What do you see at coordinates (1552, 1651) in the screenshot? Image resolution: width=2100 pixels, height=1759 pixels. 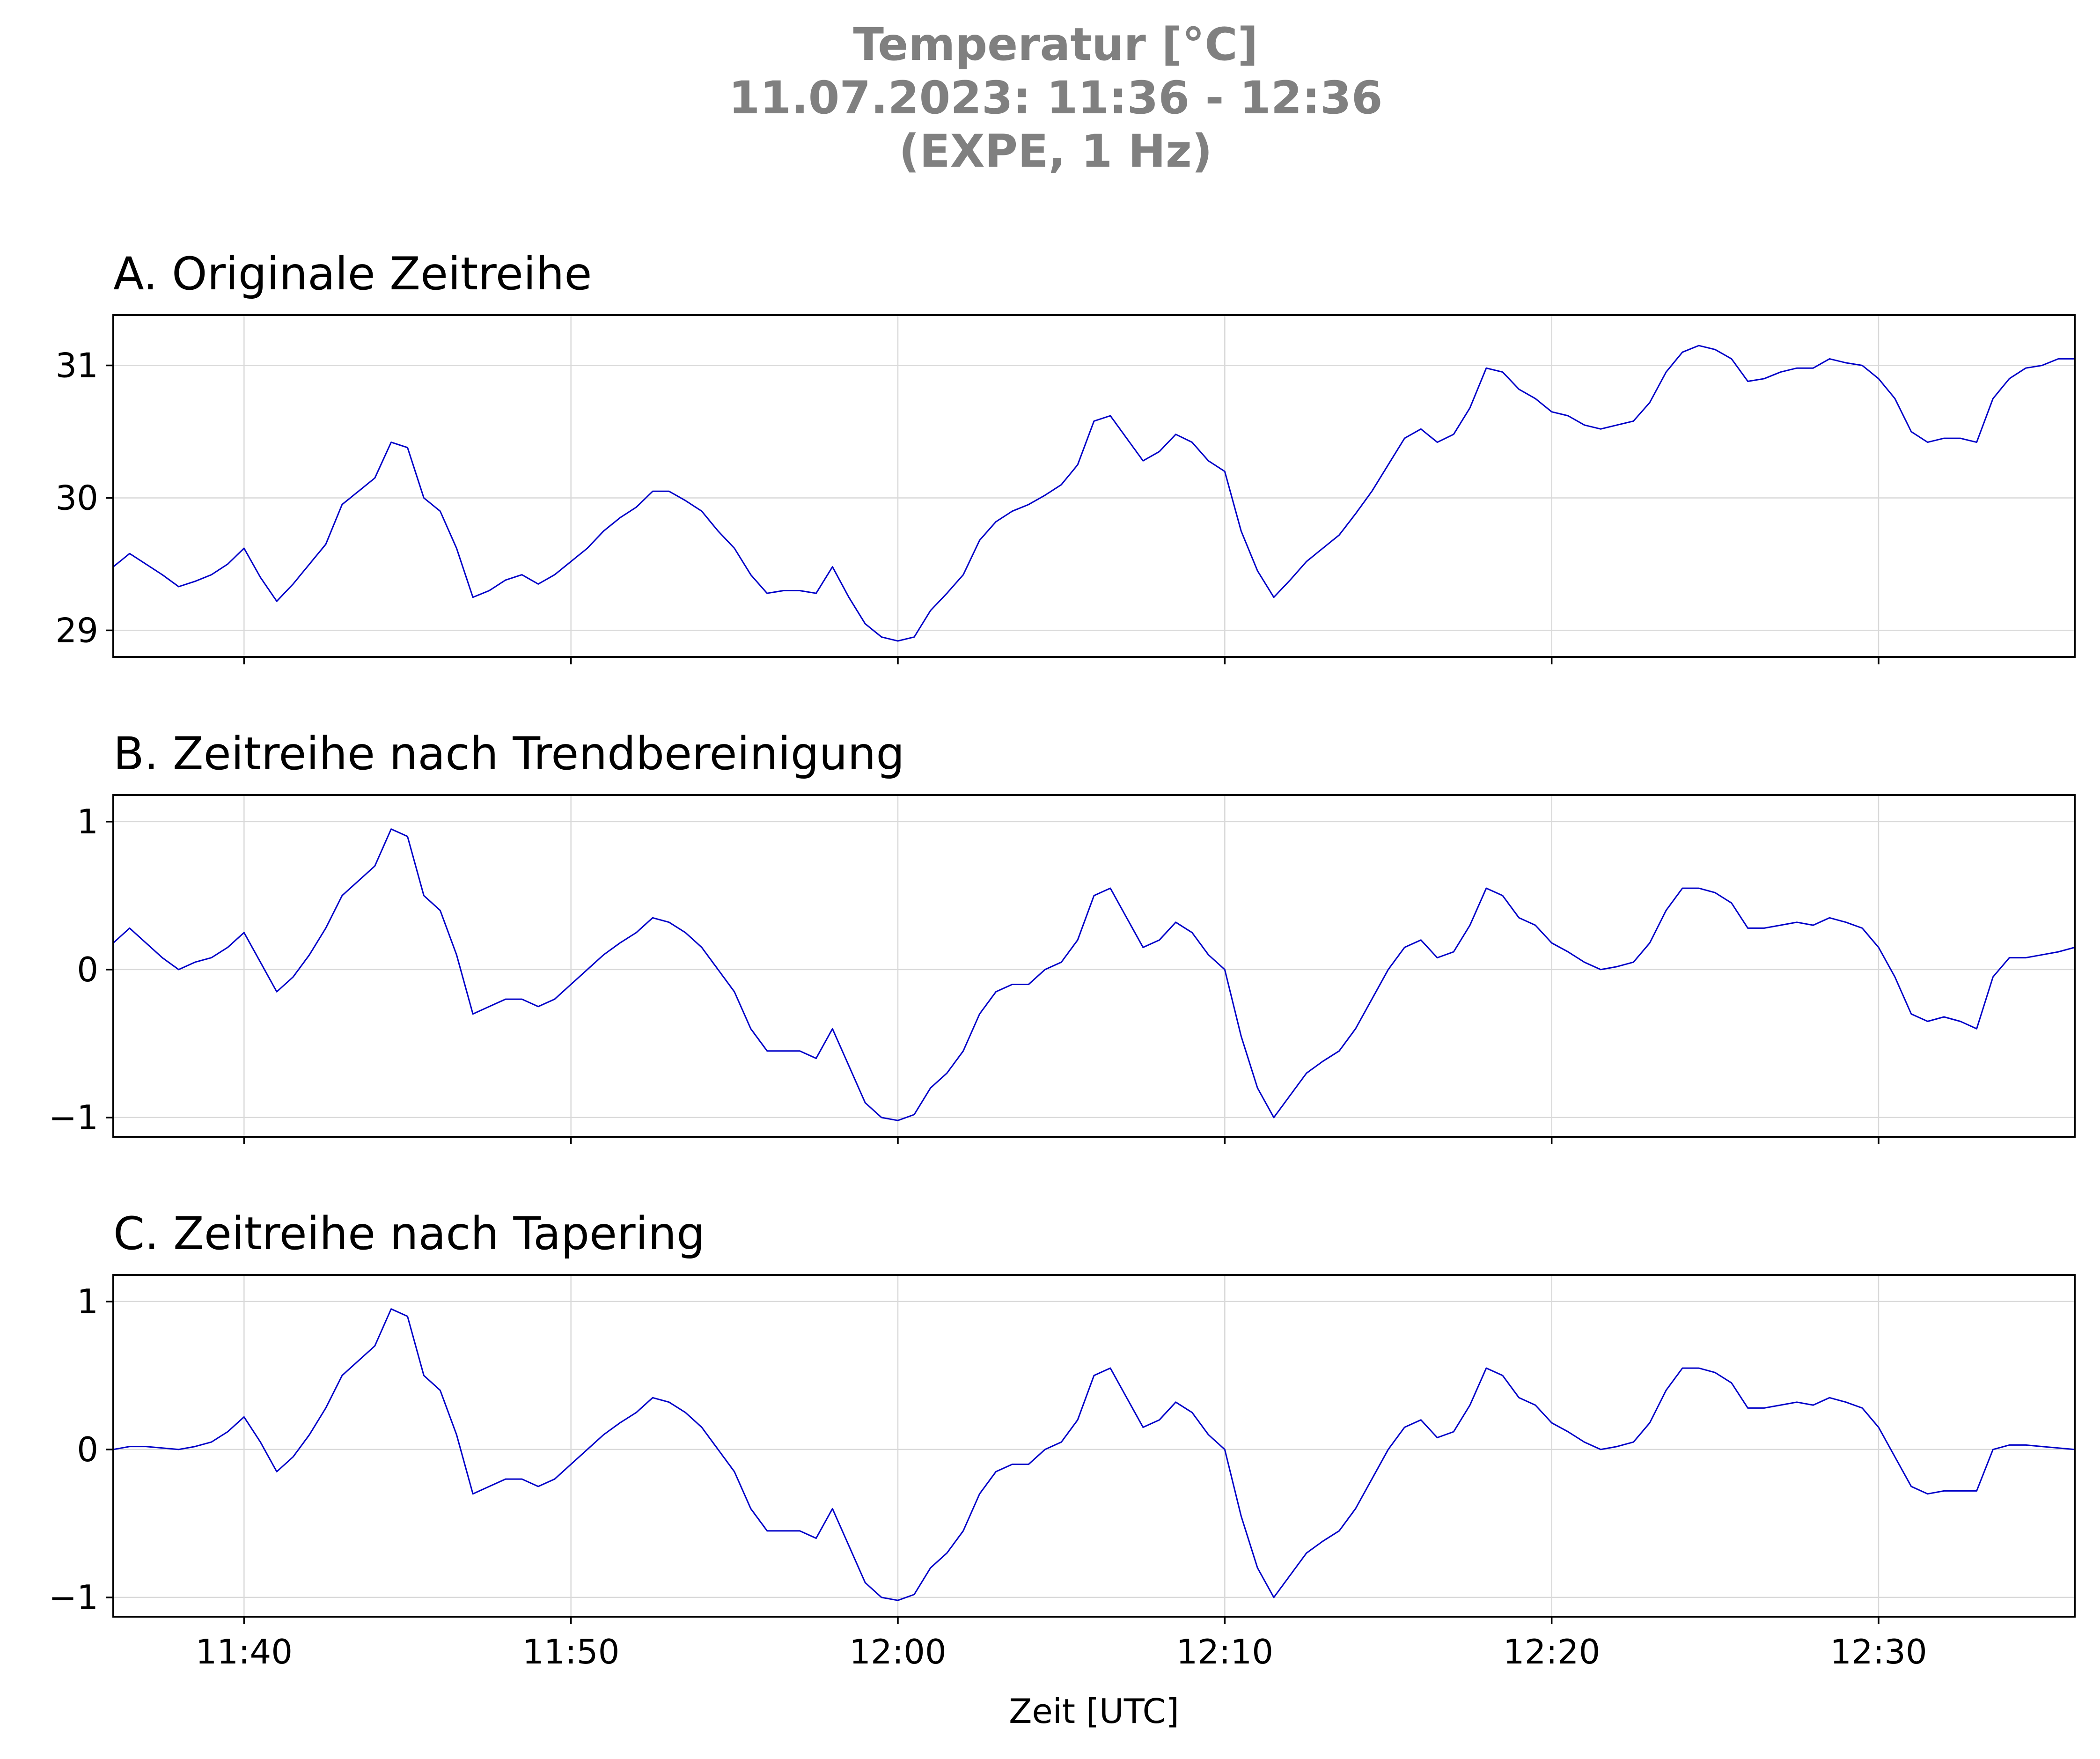 I see `x-tick-label-4: 12:20` at bounding box center [1552, 1651].